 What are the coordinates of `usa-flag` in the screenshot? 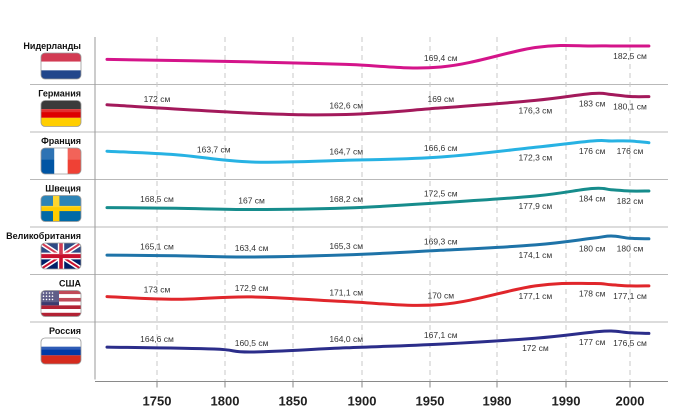 It's located at (61, 303).